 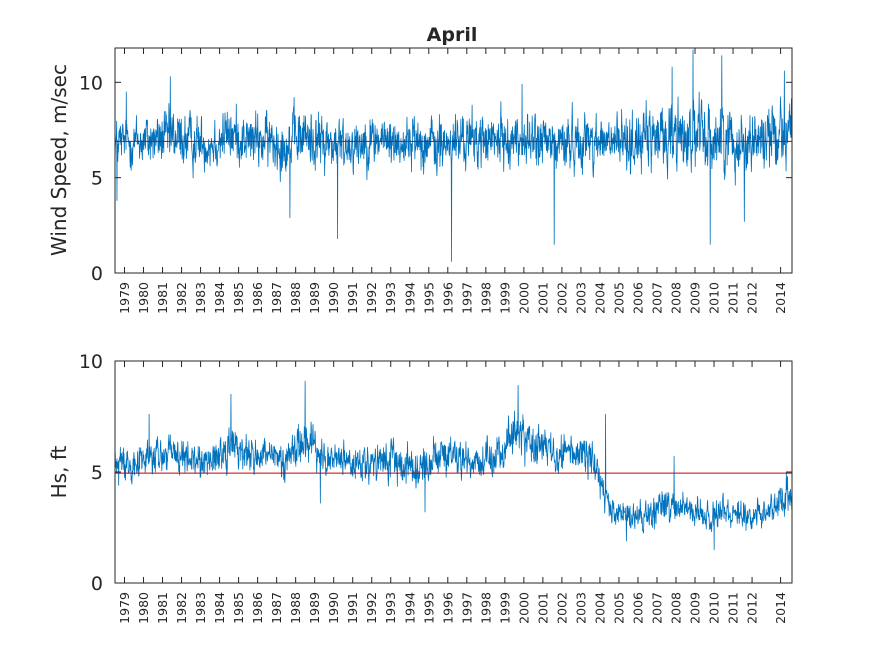 I want to click on y-axis-label-hs: Hs, ft, so click(x=59, y=471).